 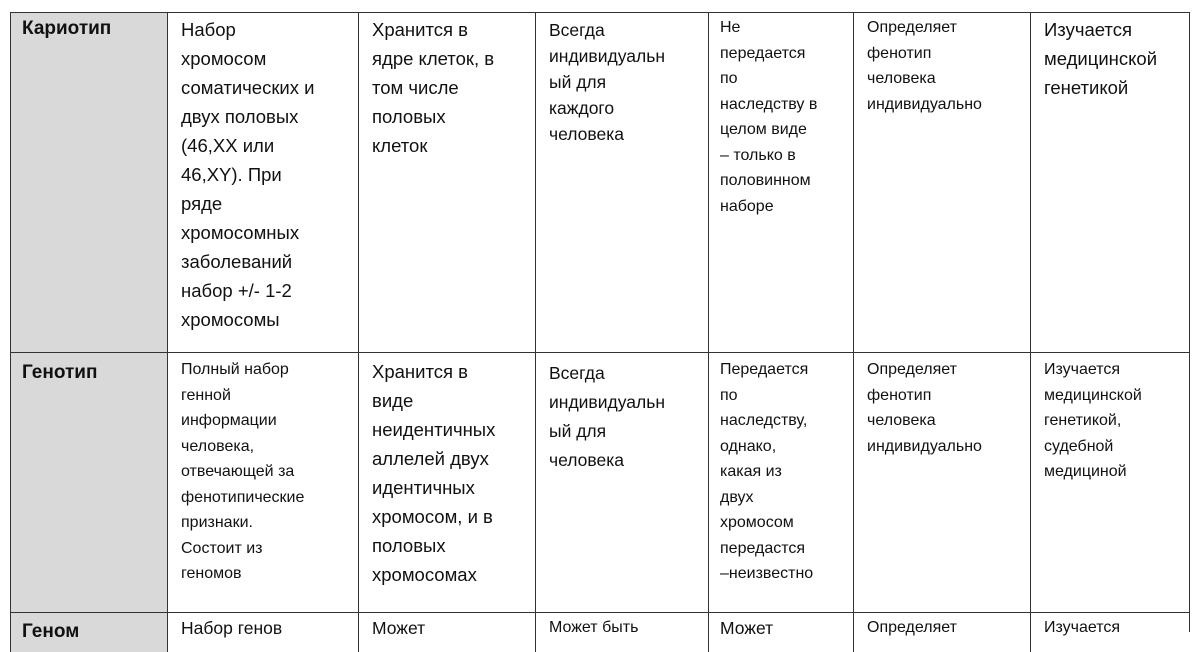 I want to click on table-right-border, so click(x=1189, y=322).